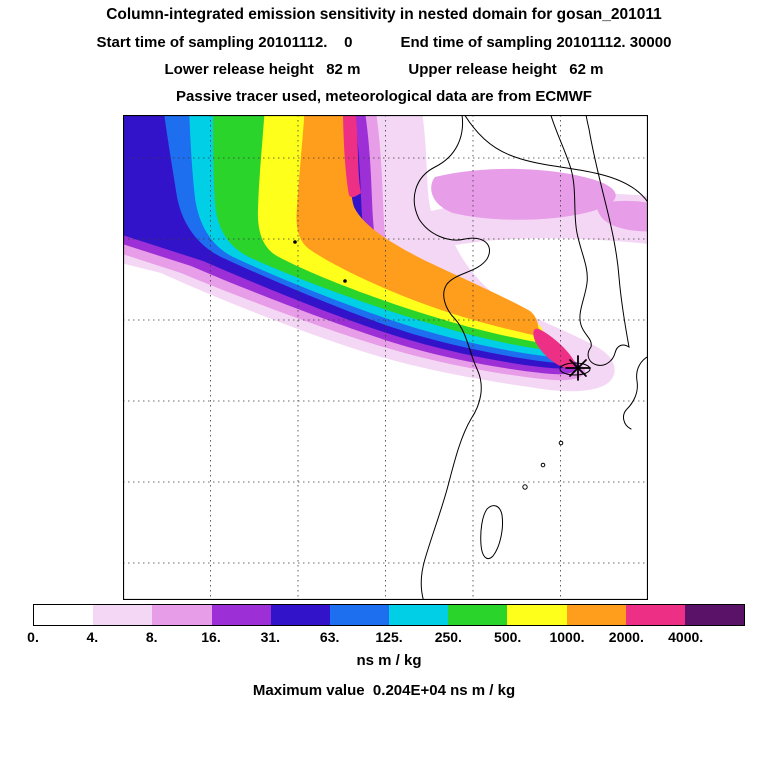 Image resolution: width=768 pixels, height=768 pixels. I want to click on colorbar-tick-250: 250., so click(448, 637).